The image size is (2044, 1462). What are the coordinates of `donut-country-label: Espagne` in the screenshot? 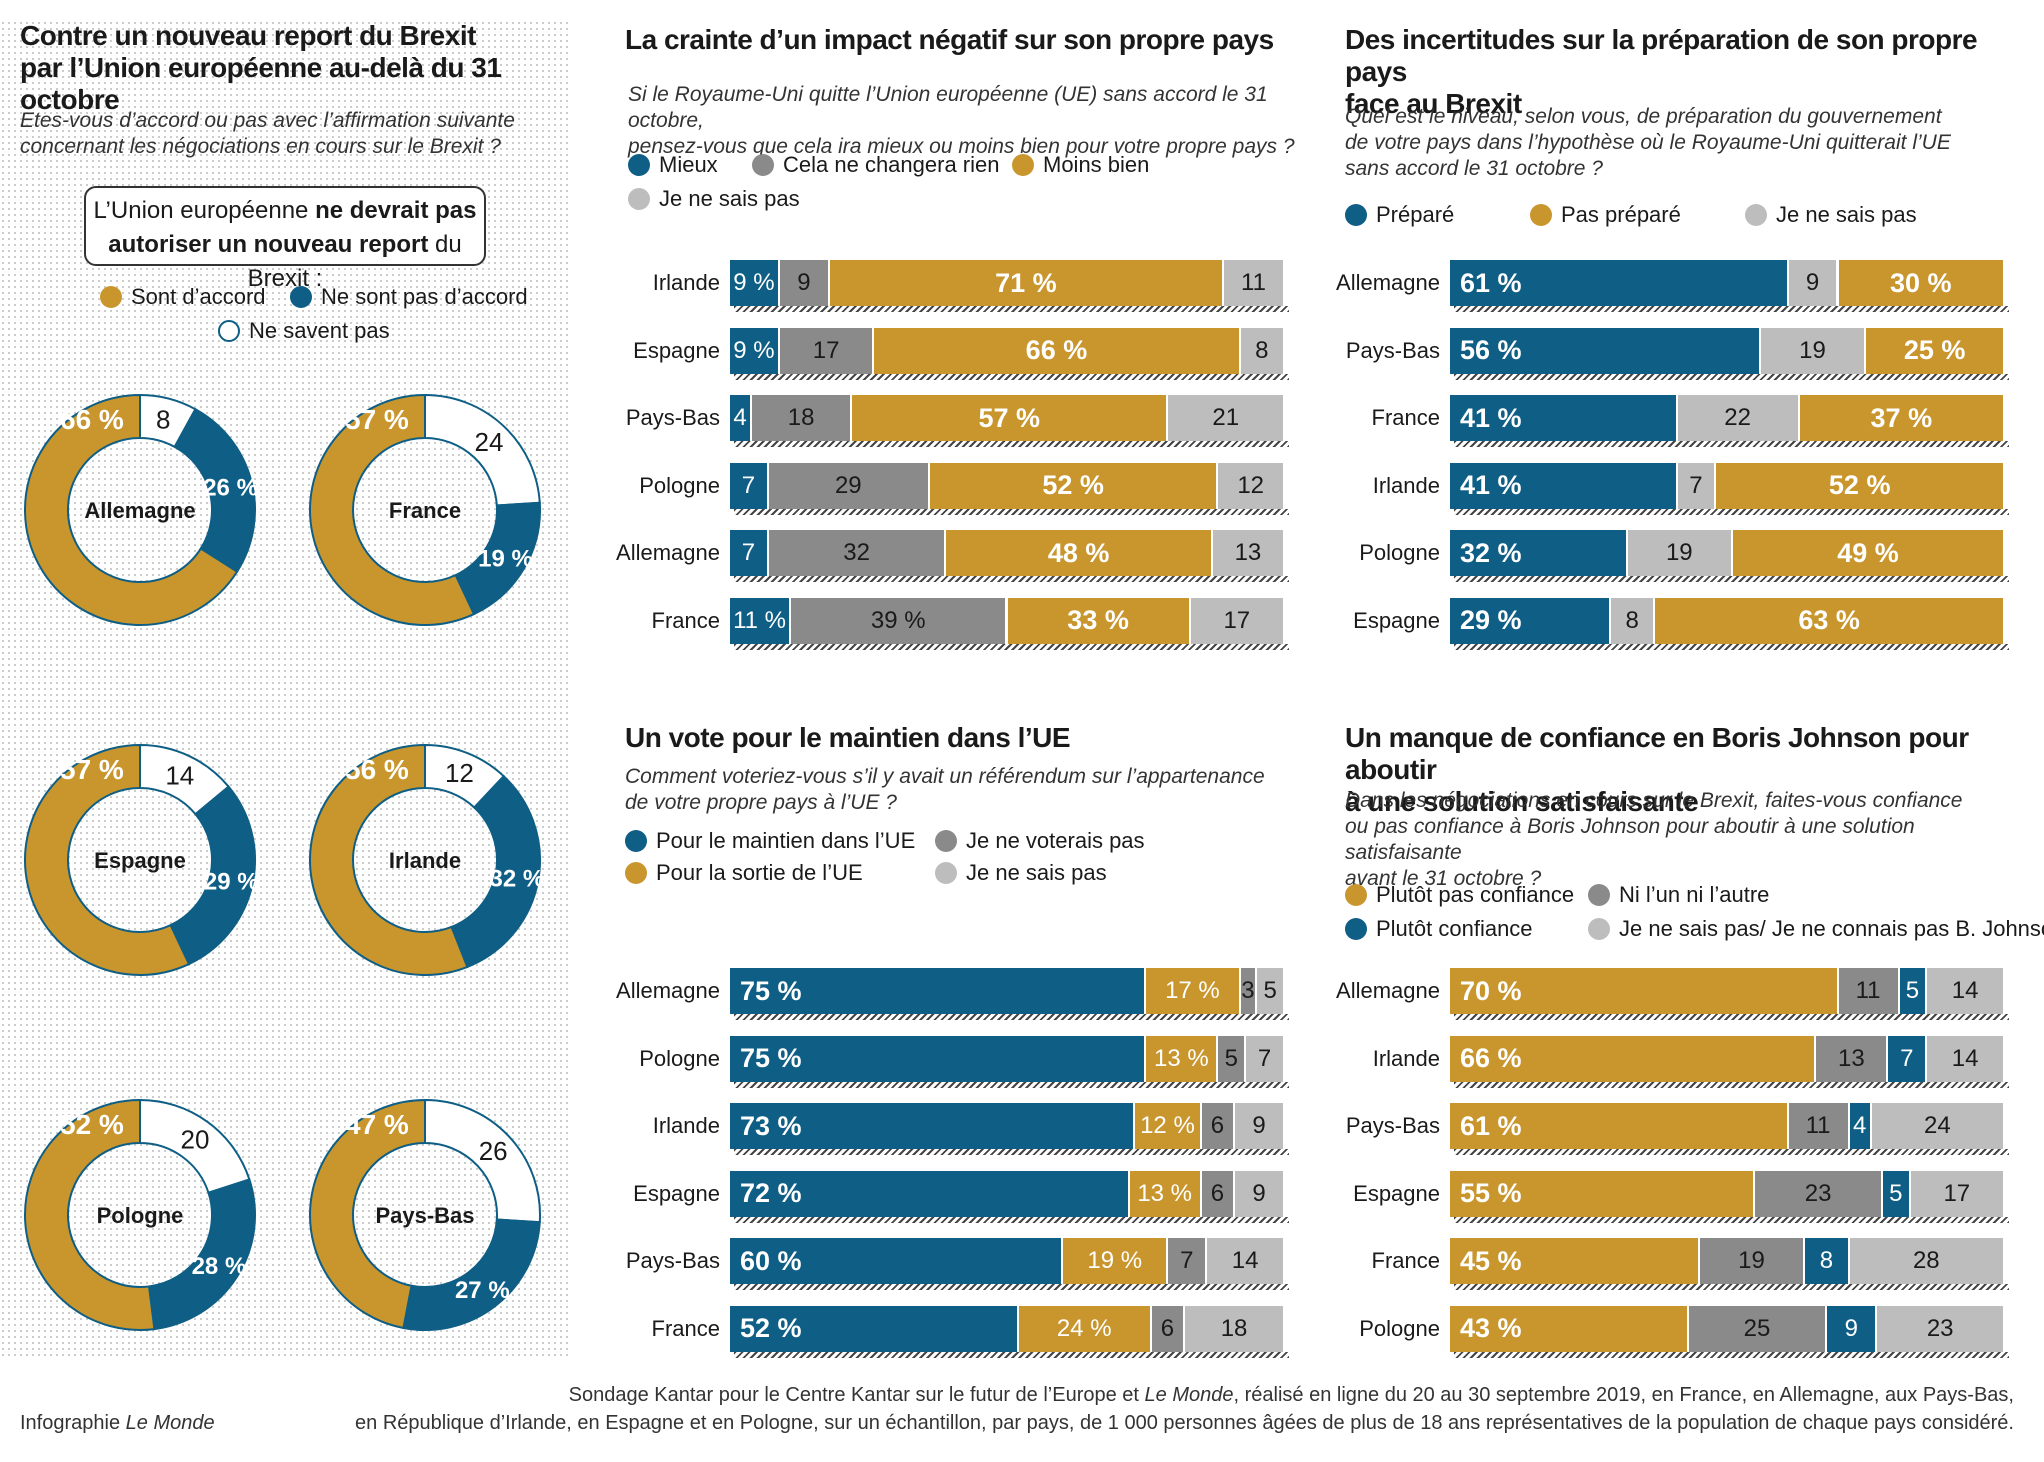 It's located at (140, 860).